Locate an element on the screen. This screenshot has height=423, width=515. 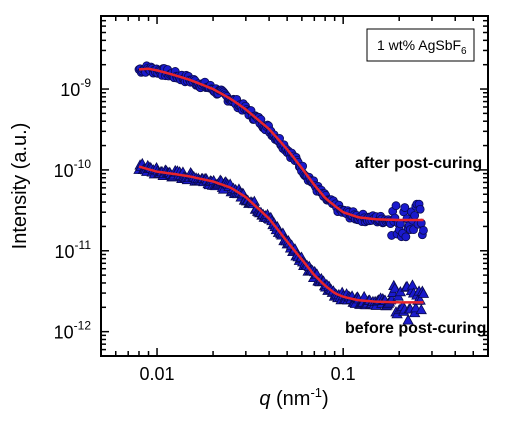
y-tick-label: 10-9 is located at coordinates (75, 88).